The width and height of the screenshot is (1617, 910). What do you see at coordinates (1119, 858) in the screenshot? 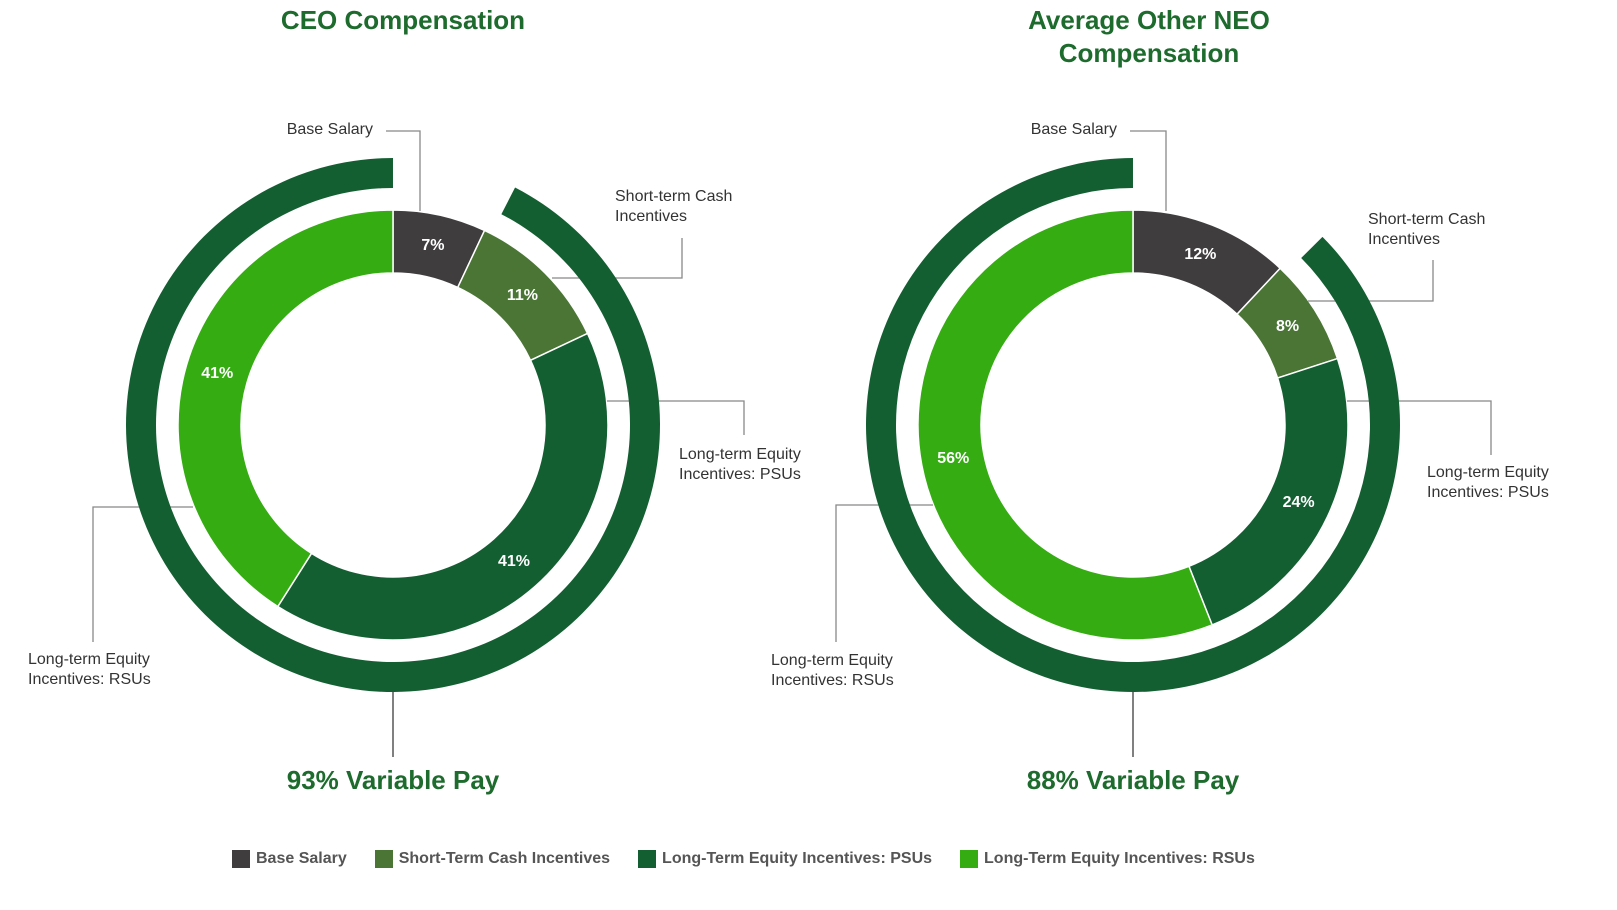
I see `legend-label: Long-Term Equity Incentives: RSUs` at bounding box center [1119, 858].